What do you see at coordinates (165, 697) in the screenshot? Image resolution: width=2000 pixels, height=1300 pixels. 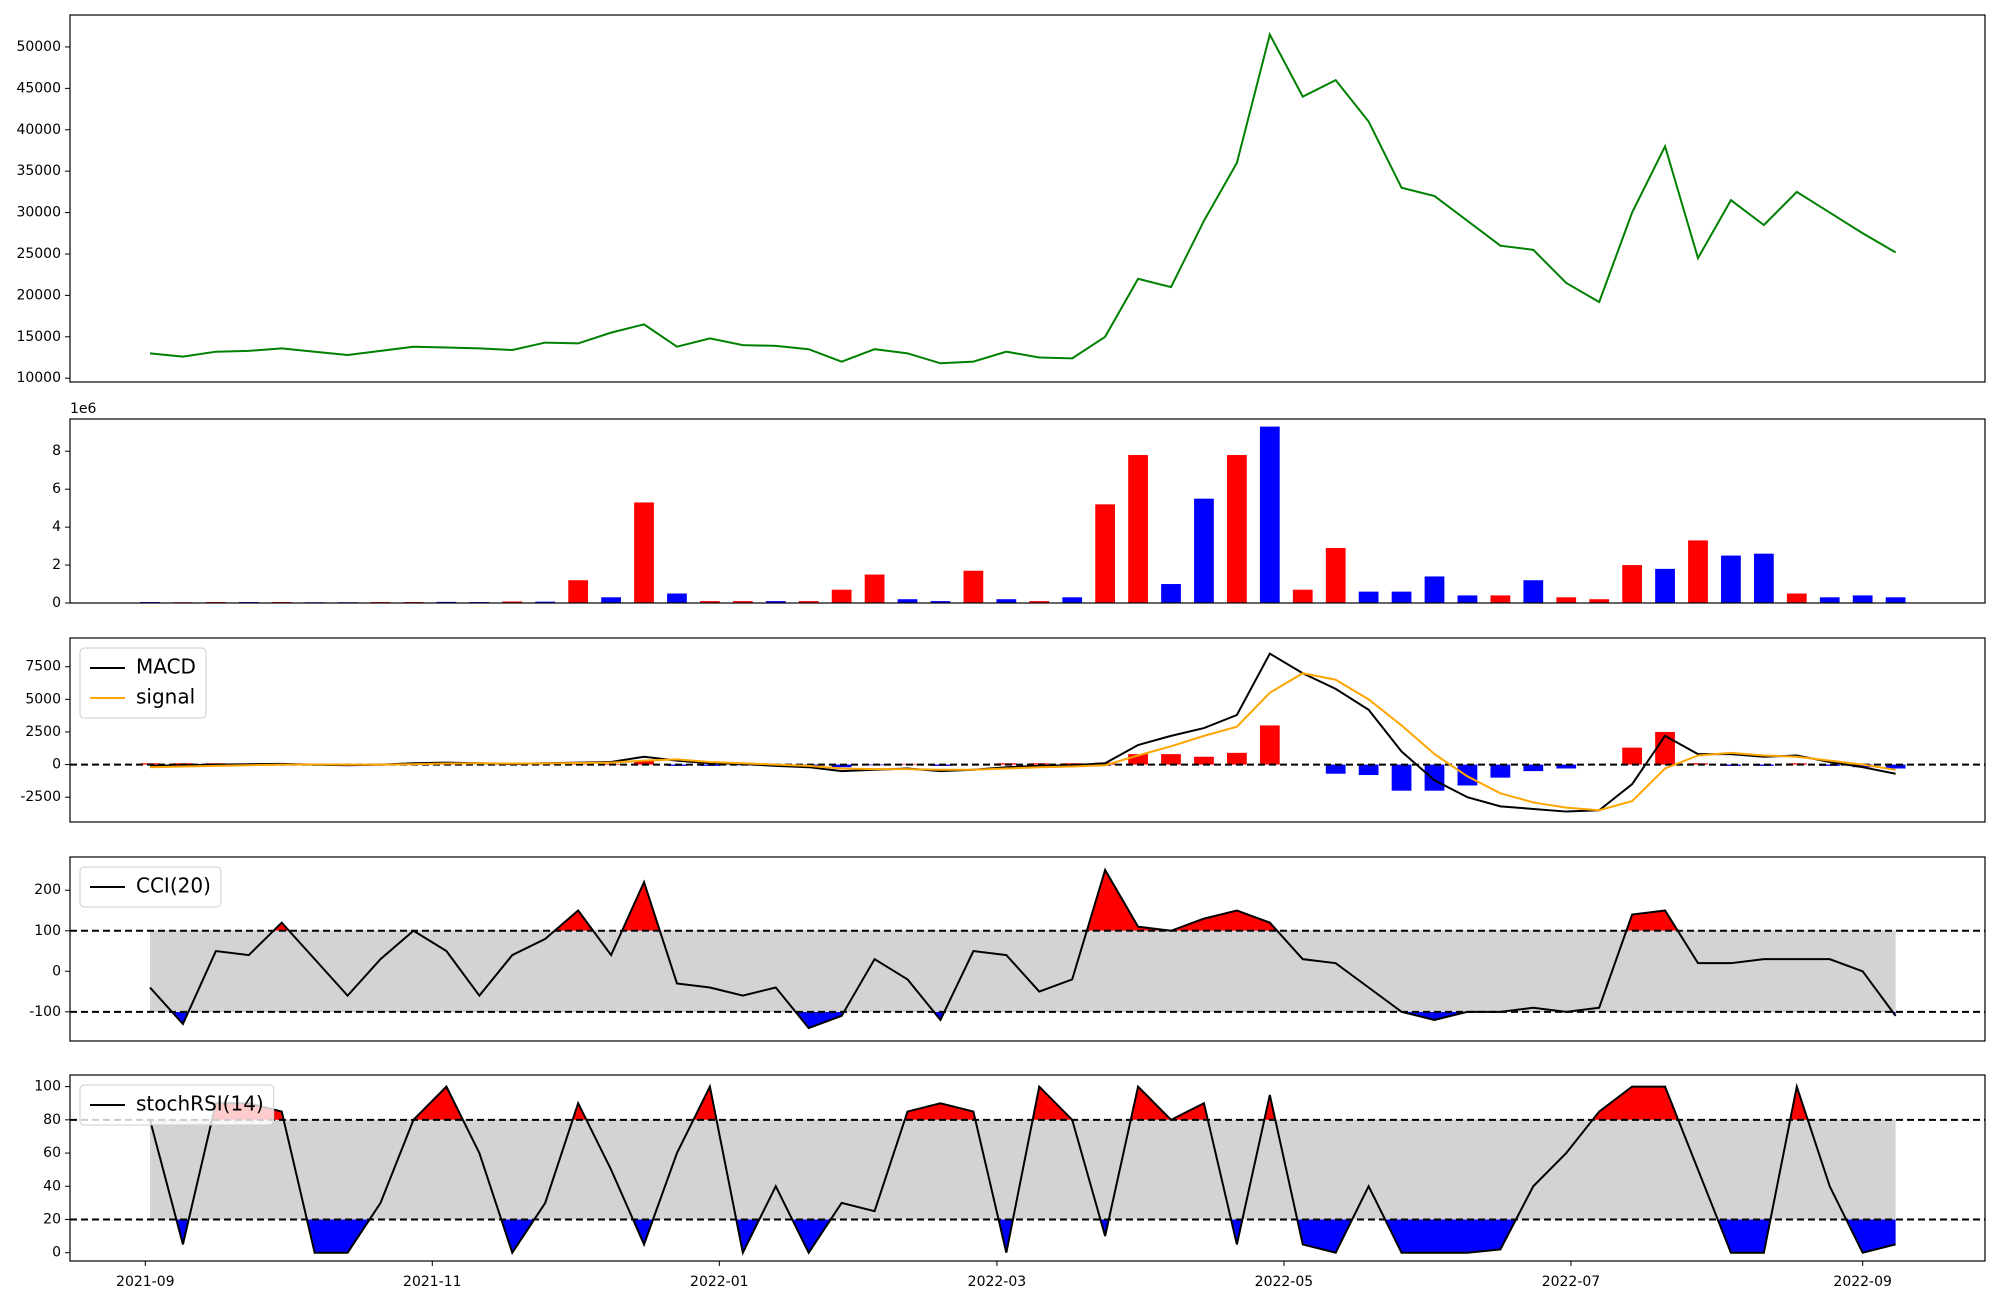 I see `legend-label: signal` at bounding box center [165, 697].